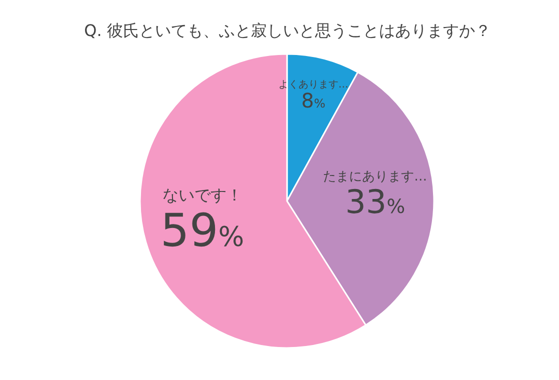 The width and height of the screenshot is (559, 380). Describe the element at coordinates (313, 100) in the screenshot. I see `data-label: 8%` at that location.